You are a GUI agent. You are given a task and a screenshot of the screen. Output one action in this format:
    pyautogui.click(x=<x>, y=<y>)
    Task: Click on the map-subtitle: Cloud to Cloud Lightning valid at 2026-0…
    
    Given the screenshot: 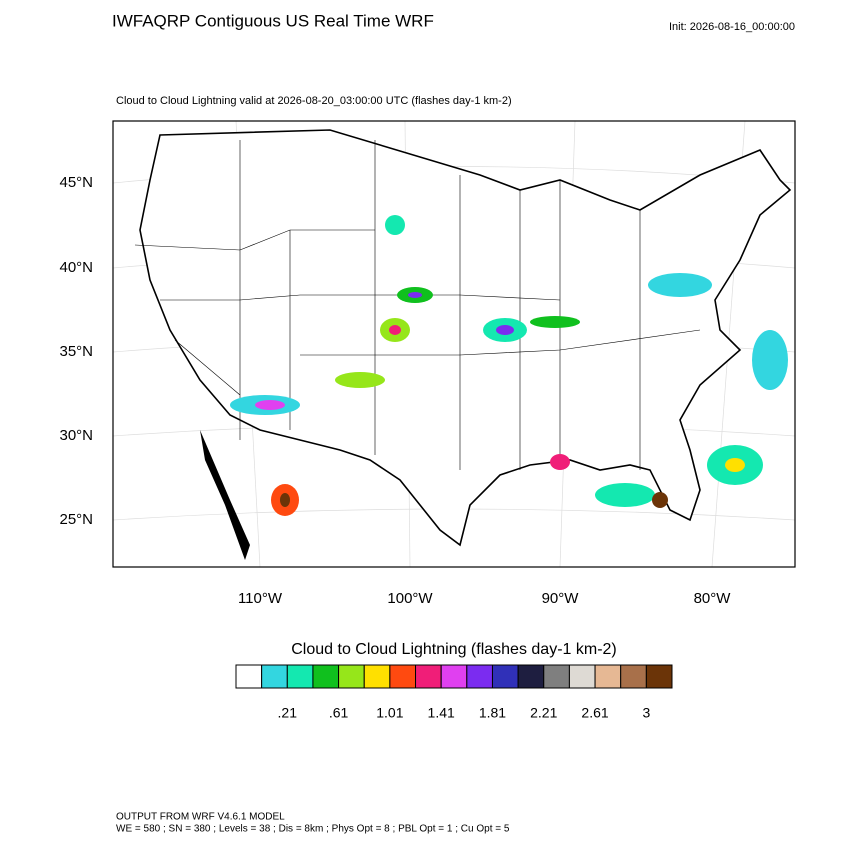 What is the action you would take?
    pyautogui.click(x=314, y=101)
    